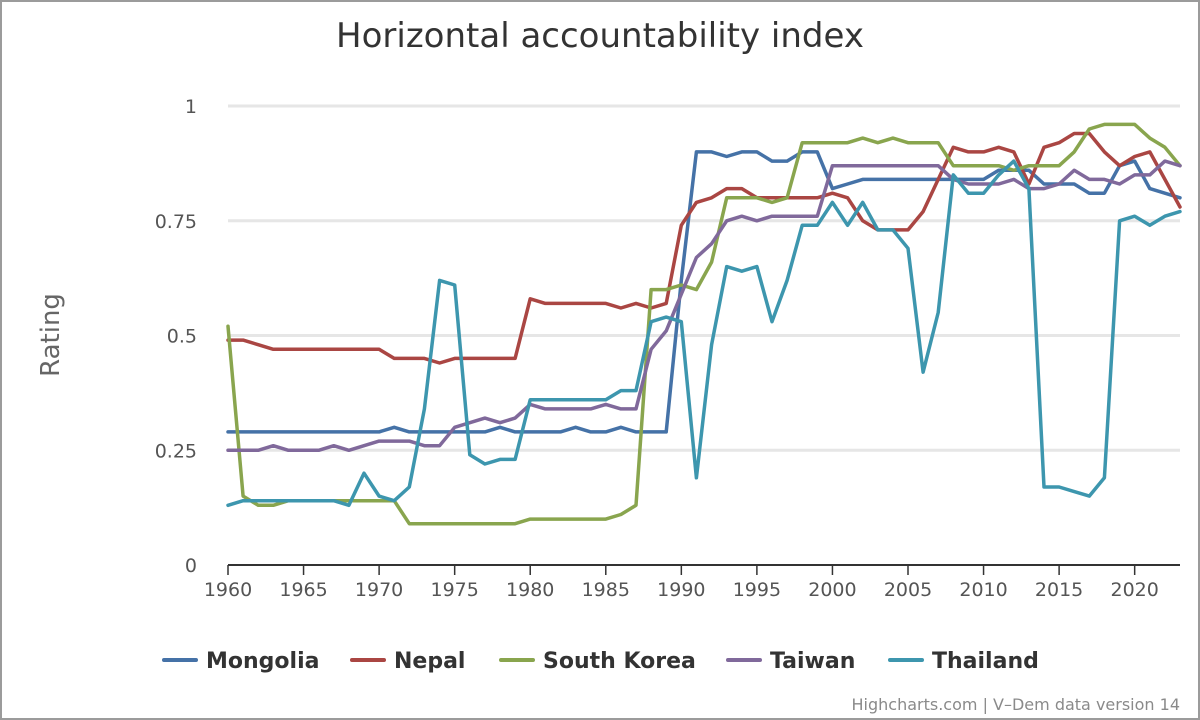  What do you see at coordinates (908, 590) in the screenshot?
I see `x-tick-label: 2005` at bounding box center [908, 590].